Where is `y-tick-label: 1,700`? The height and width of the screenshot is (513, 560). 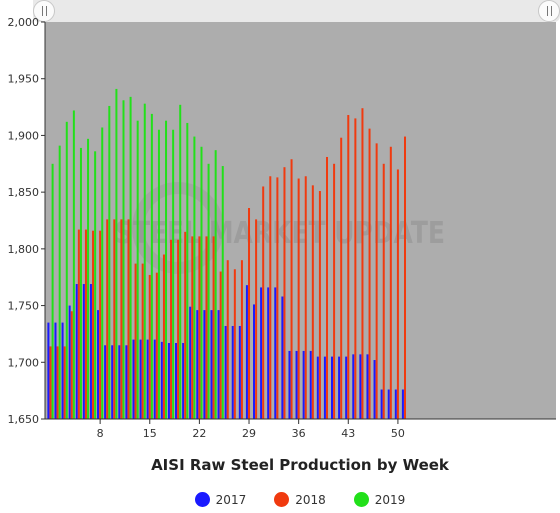 y-tick-label: 1,700 is located at coordinates (24, 362).